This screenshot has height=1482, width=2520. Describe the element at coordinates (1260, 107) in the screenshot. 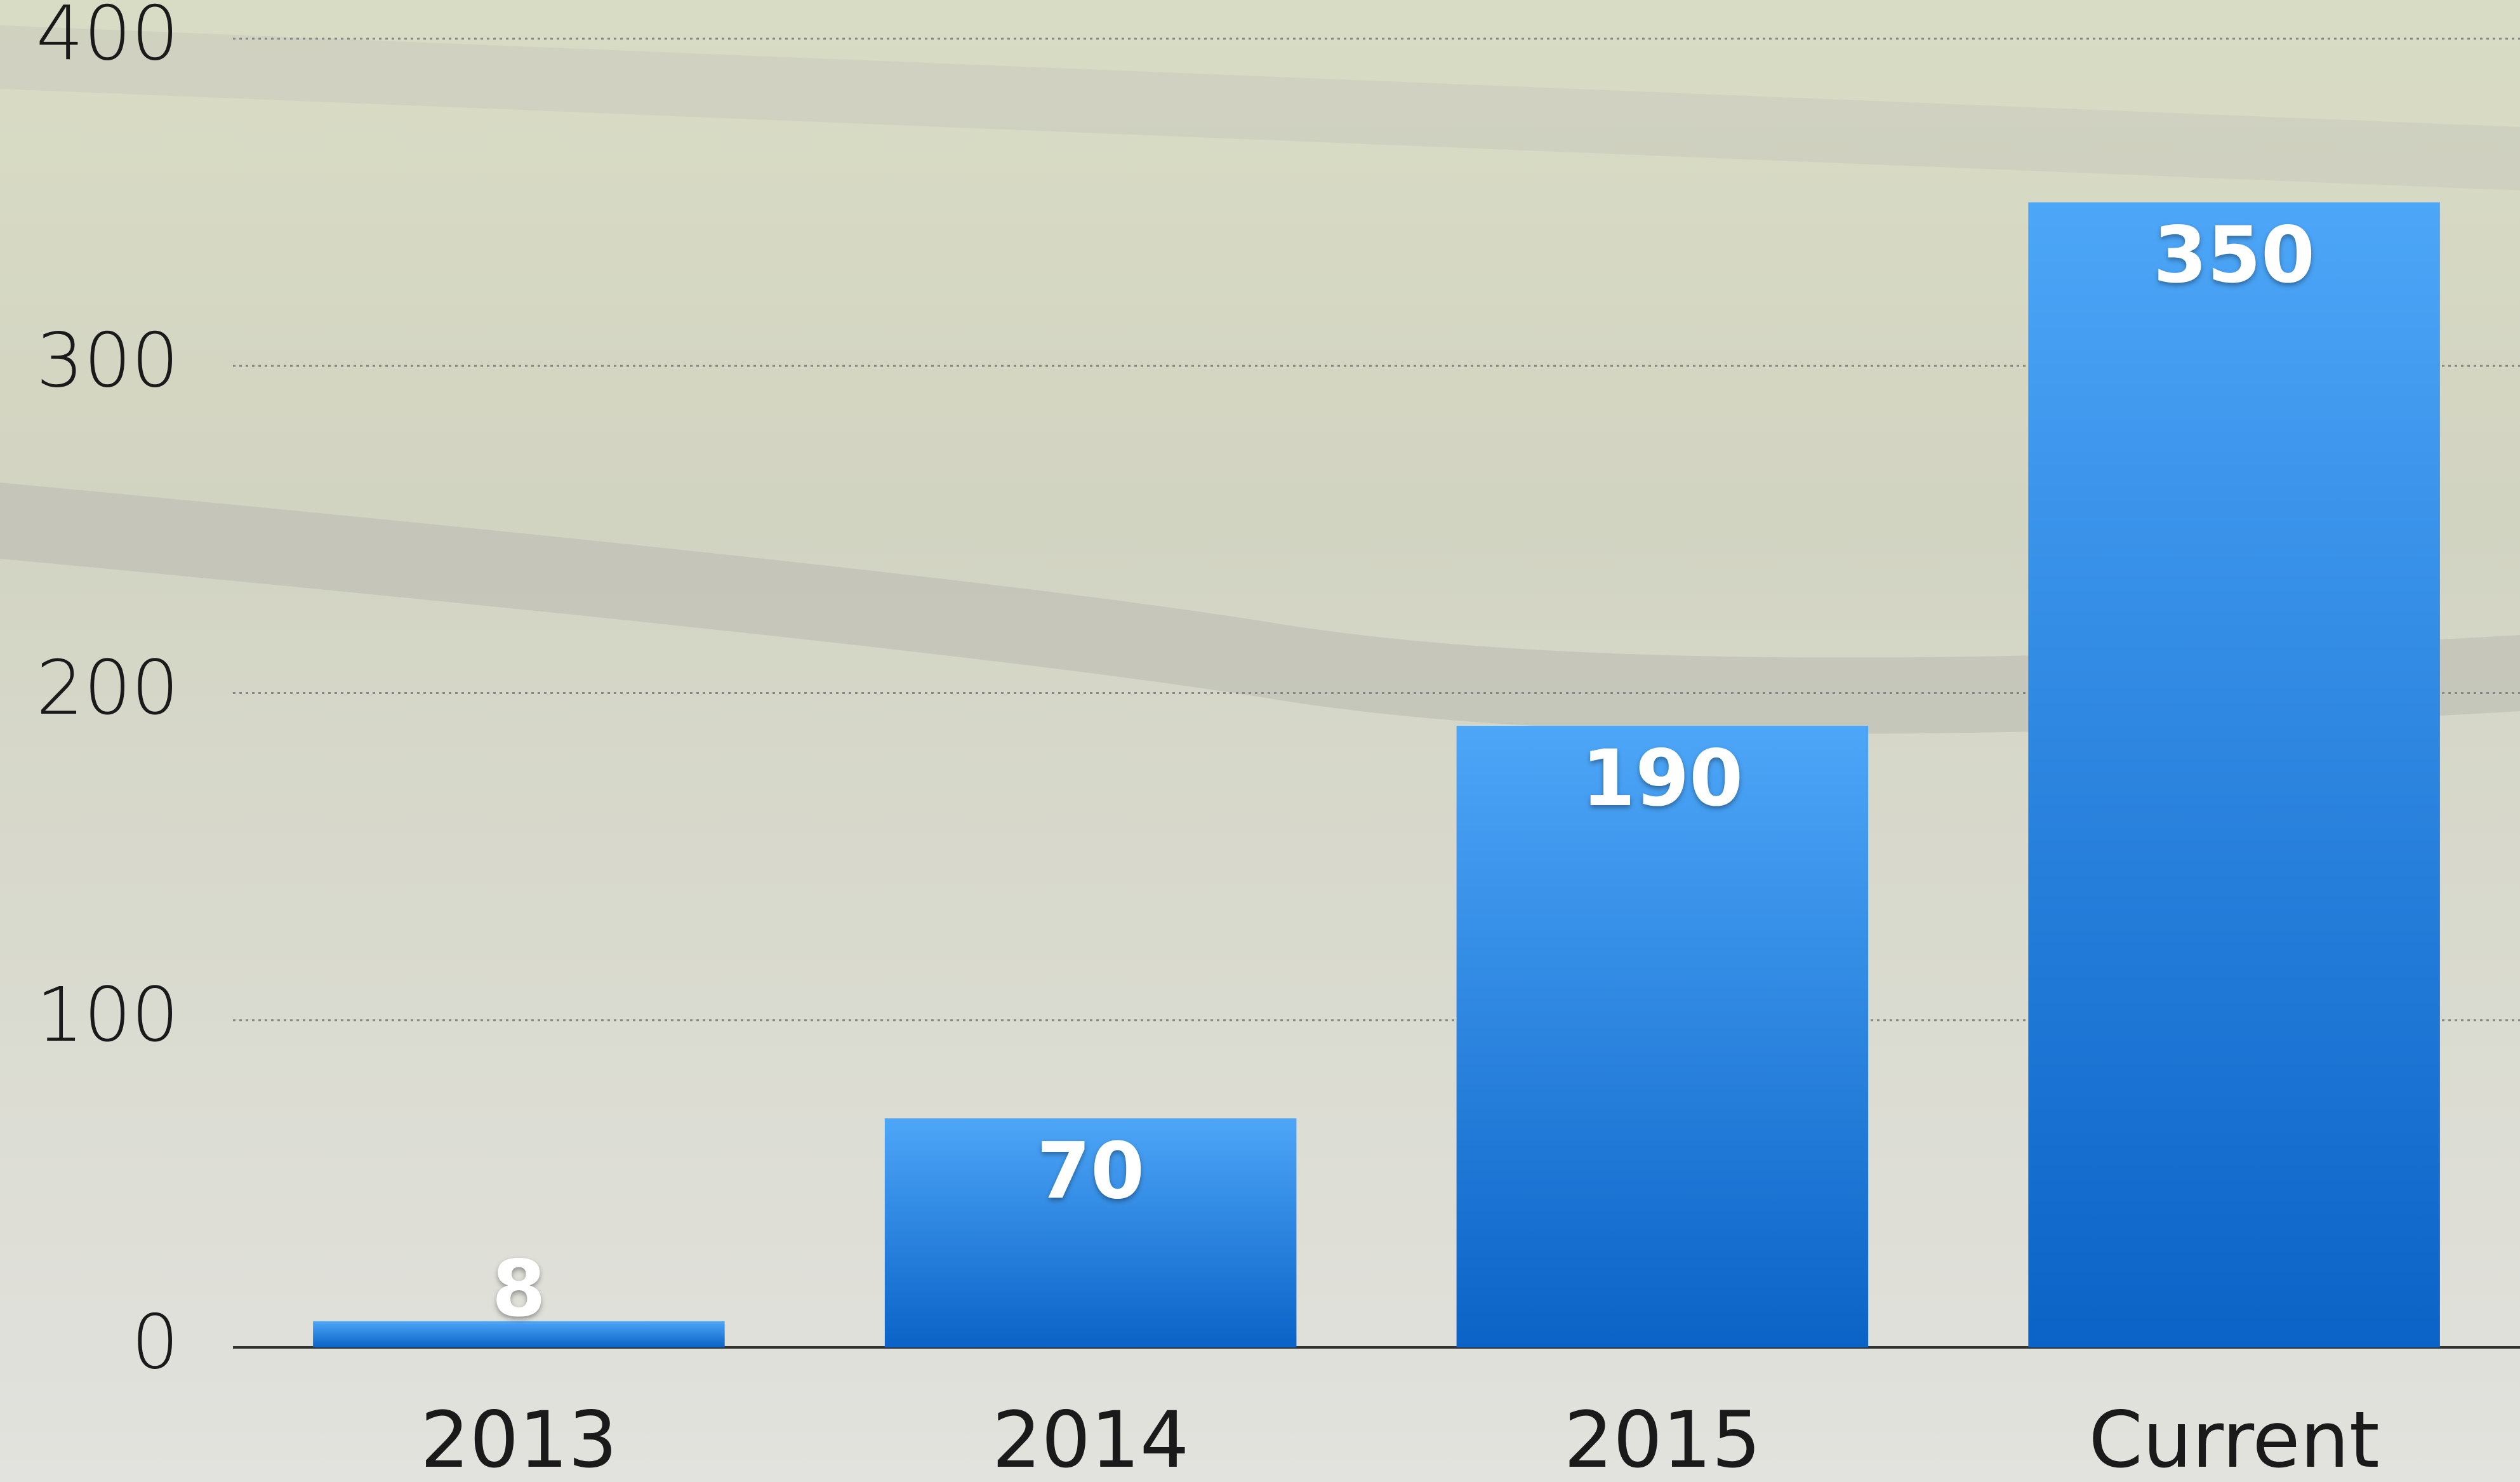

I see `background-decor` at that location.